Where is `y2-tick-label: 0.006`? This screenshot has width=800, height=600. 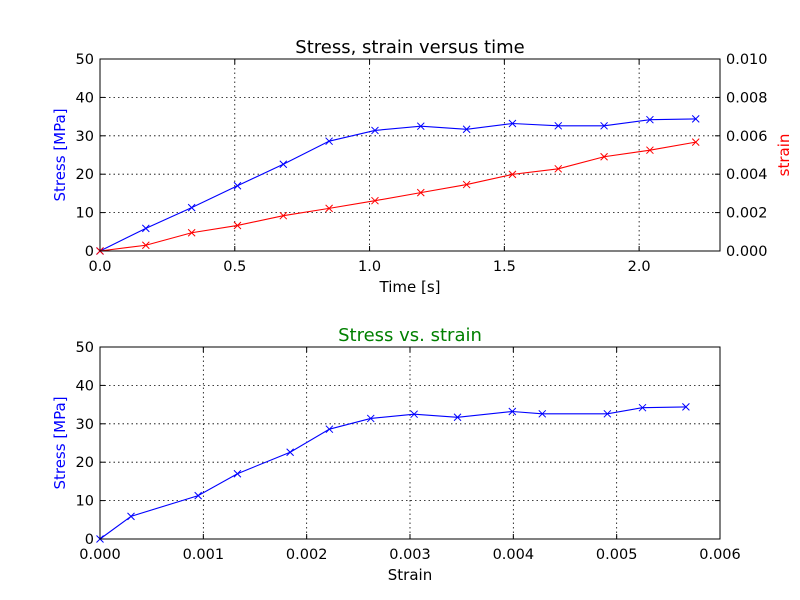
y2-tick-label: 0.006 is located at coordinates (747, 137).